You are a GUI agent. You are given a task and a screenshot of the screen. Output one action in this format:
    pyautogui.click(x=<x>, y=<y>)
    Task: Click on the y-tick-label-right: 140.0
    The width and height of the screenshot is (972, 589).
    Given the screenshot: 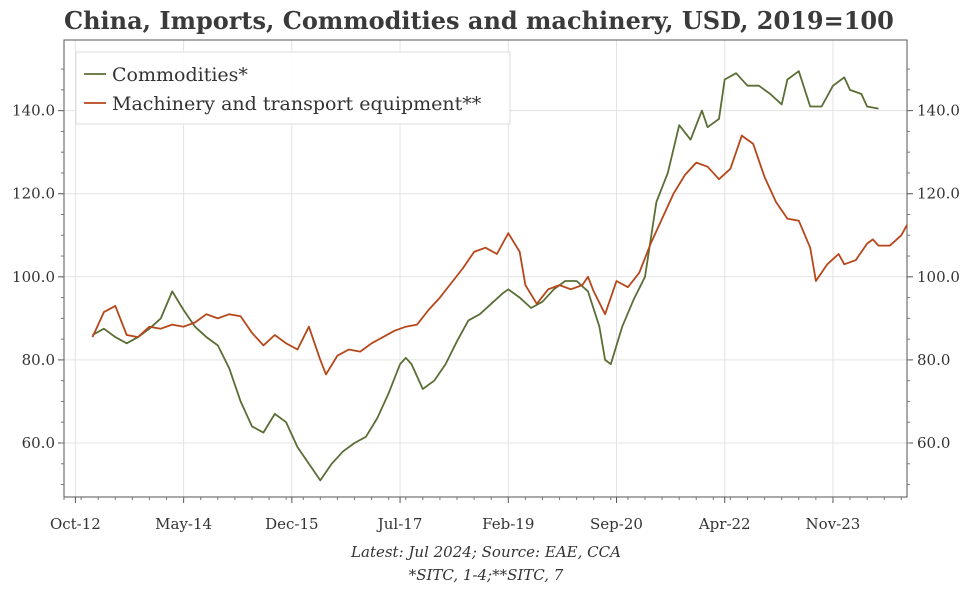 What is the action you would take?
    pyautogui.click(x=938, y=111)
    